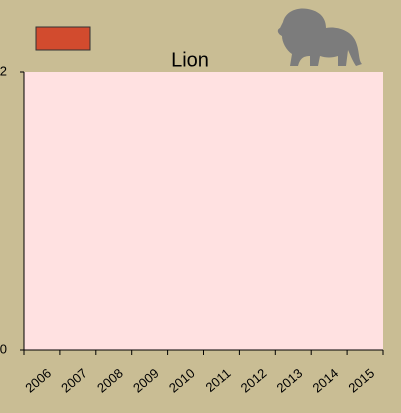 This screenshot has width=401, height=413. I want to click on x-tick-label: 2006, so click(38, 380).